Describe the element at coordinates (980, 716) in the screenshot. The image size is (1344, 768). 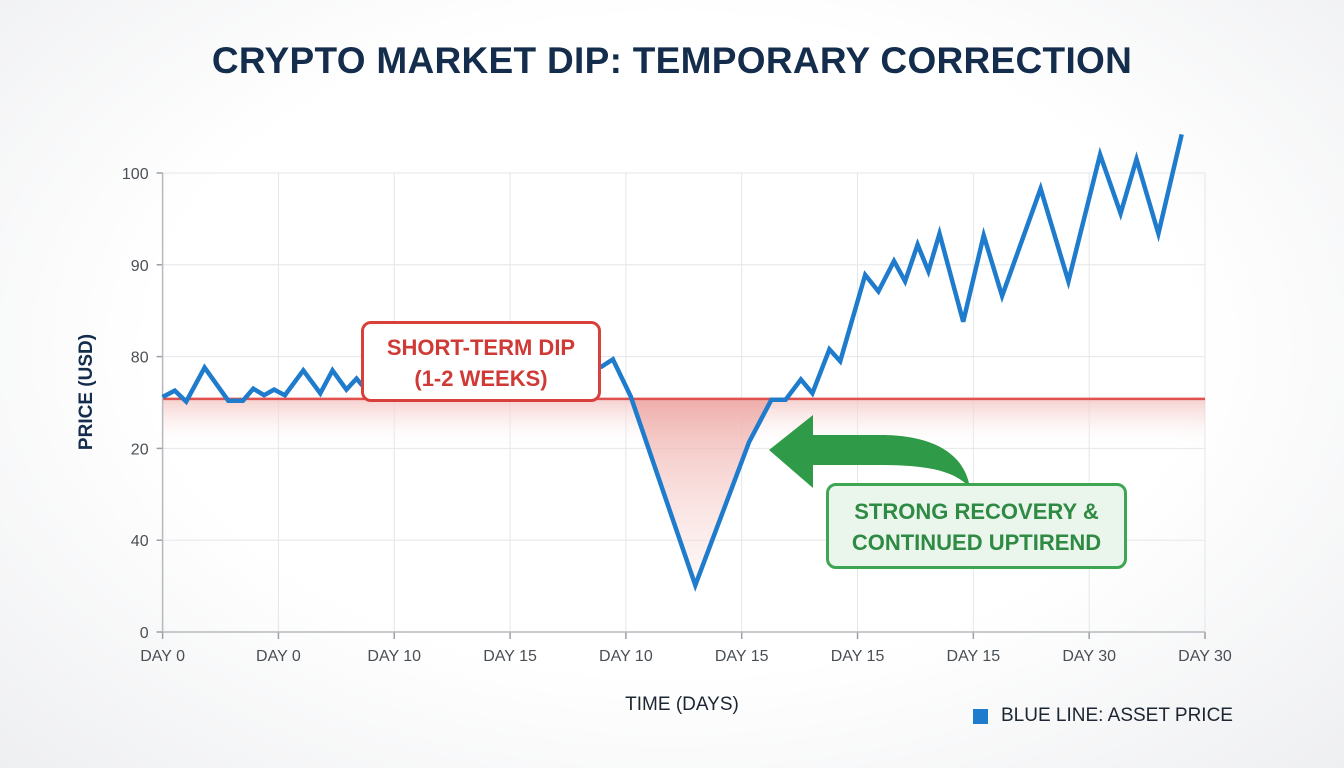
I see `legend-swatch` at that location.